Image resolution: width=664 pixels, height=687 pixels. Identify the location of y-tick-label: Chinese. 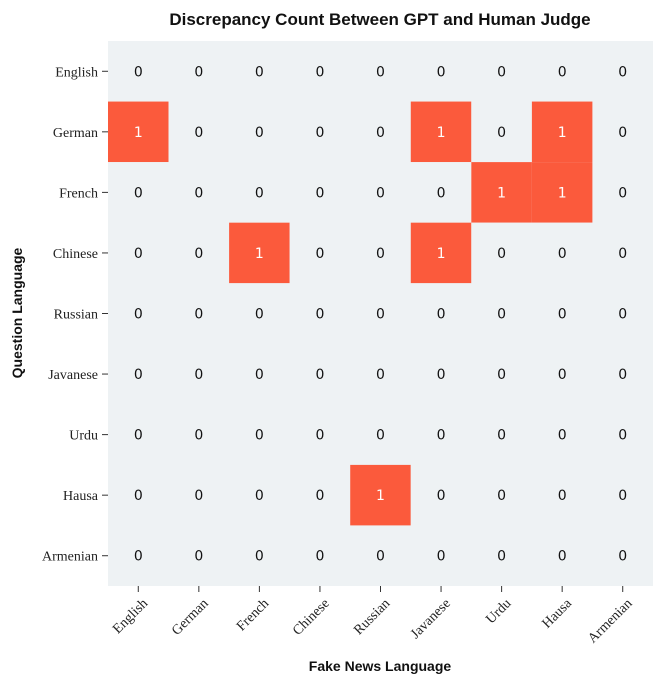
(75, 254).